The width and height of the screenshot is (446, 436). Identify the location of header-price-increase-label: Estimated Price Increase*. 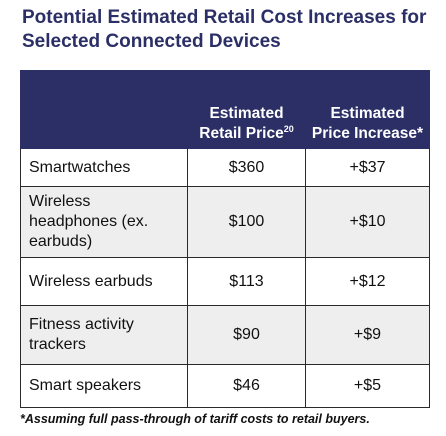
(367, 123).